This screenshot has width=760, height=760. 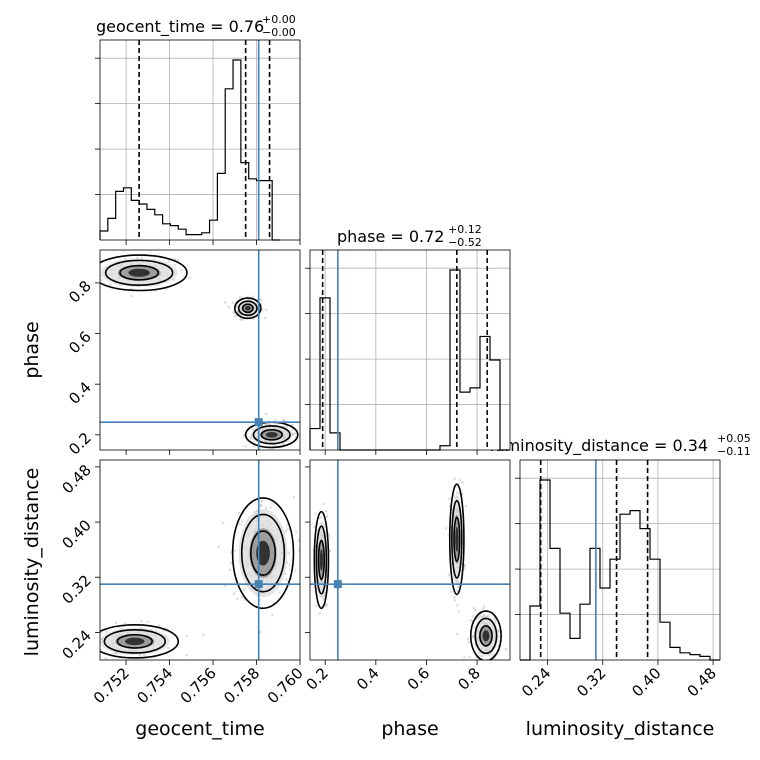 I want to click on title-phase-plus: +0.12, so click(x=465, y=229).